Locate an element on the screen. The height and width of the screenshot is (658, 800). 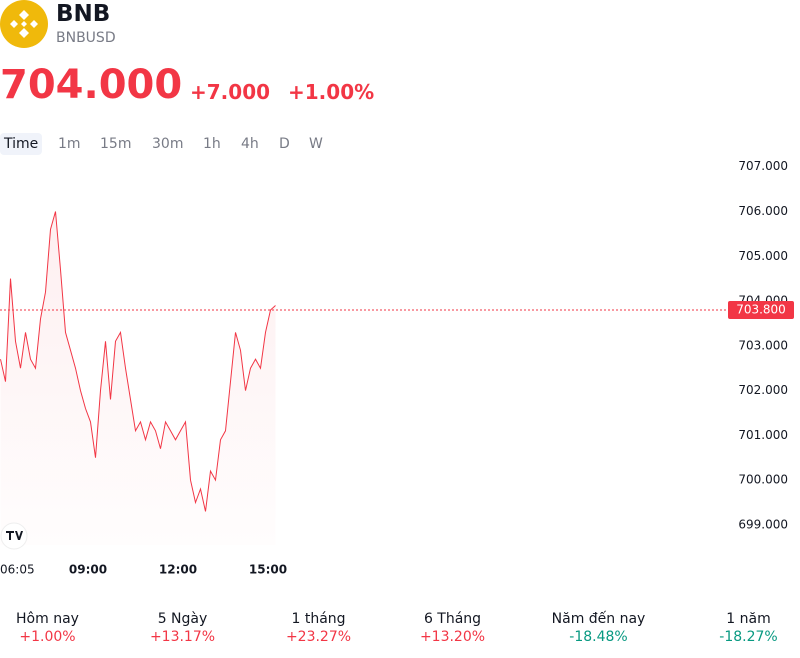
timeframe-tab: D is located at coordinates (284, 144).